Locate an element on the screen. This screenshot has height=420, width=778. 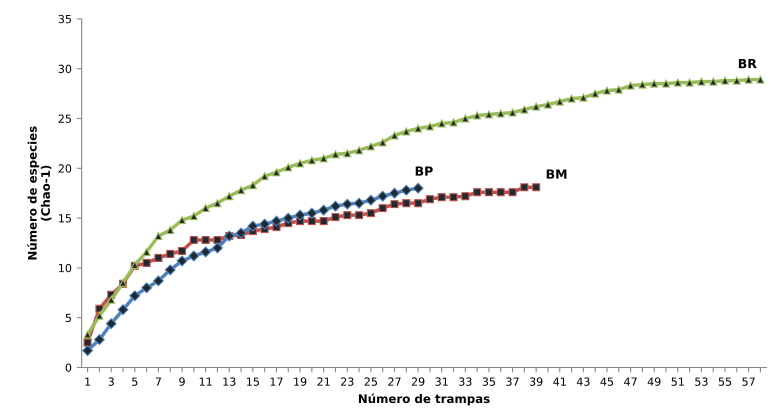
x-axis-title: Número de trampas is located at coordinates (424, 400).